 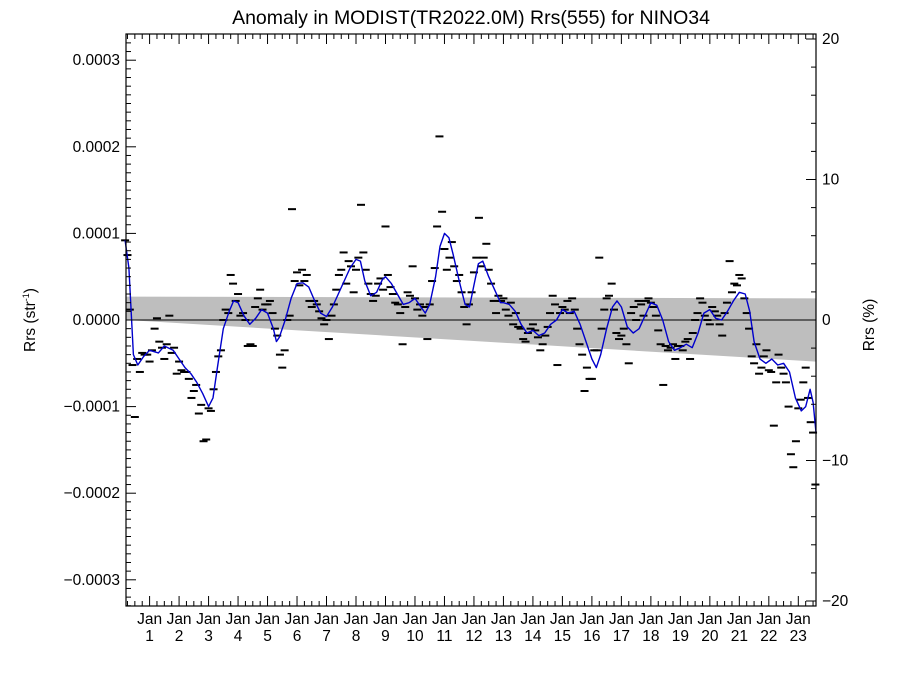 I want to click on y-tick-label: −0.0002, so click(x=92, y=493).